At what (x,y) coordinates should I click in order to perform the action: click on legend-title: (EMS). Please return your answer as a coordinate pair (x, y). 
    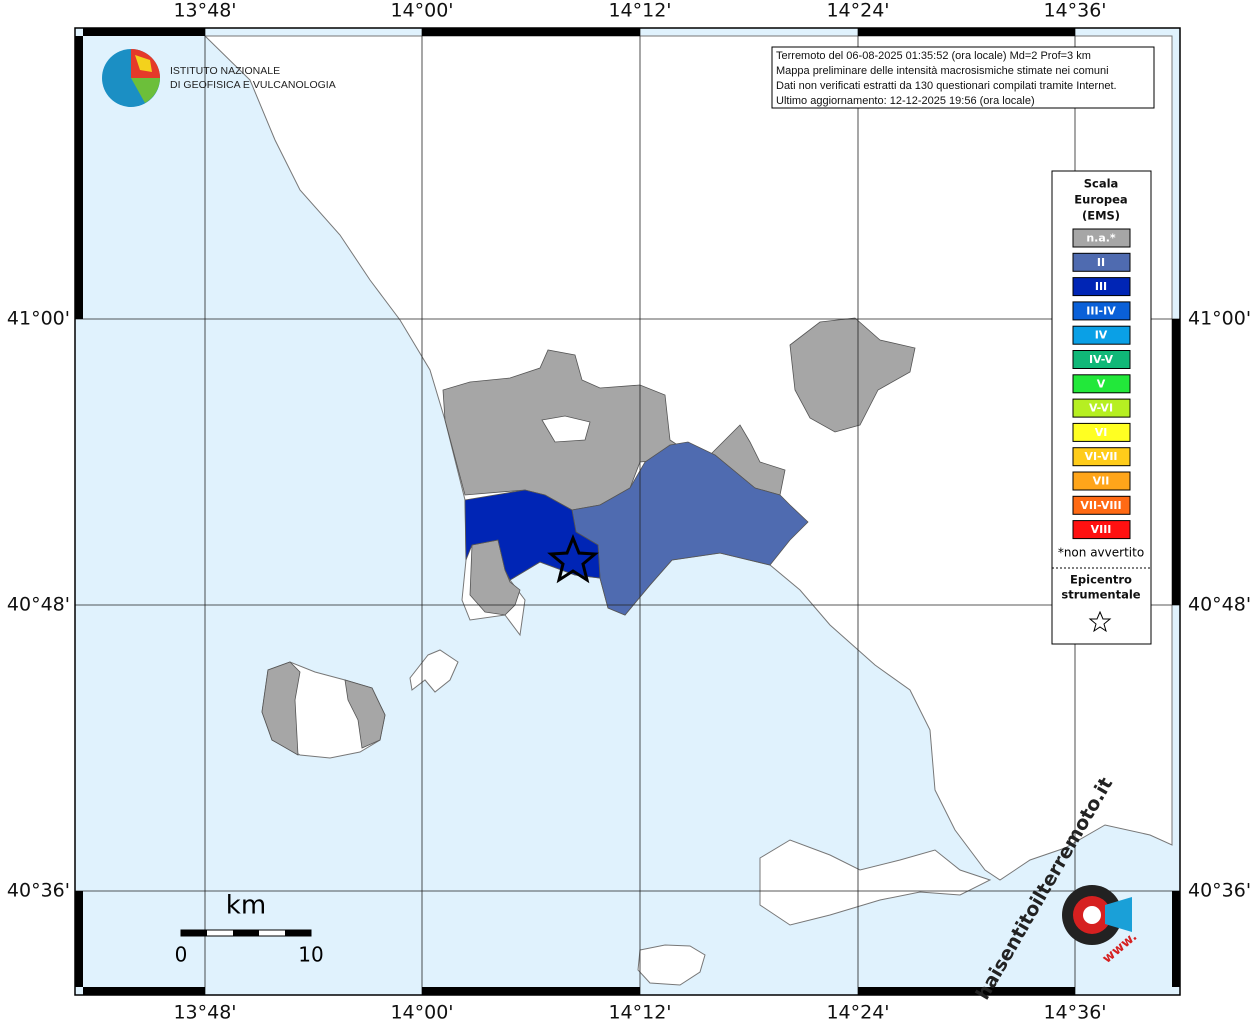
    Looking at the image, I should click on (1101, 216).